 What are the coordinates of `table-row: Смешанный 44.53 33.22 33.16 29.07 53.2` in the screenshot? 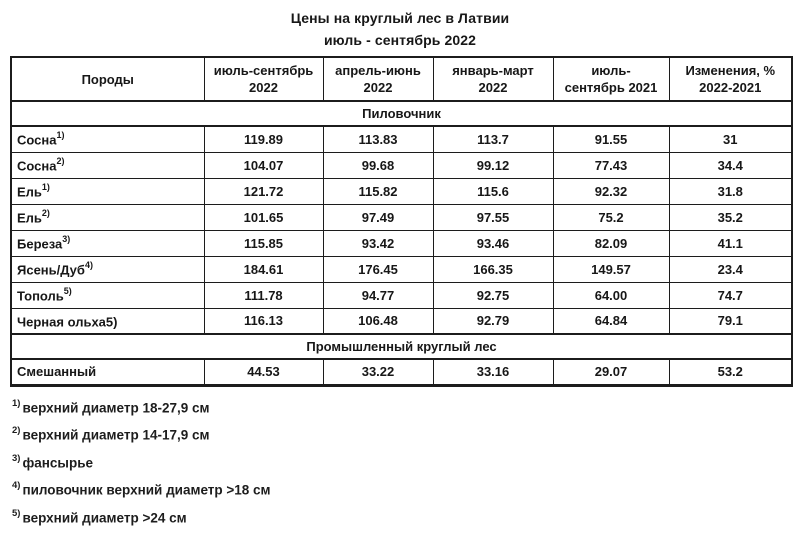 It's located at (401, 372).